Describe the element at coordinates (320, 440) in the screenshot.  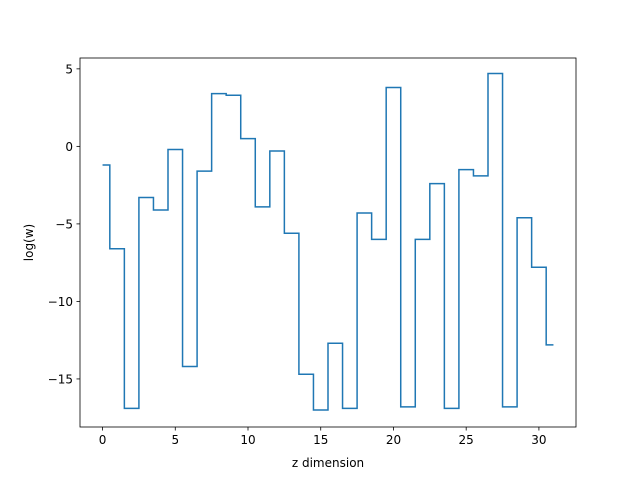
I see `x-tick-label: 15` at that location.